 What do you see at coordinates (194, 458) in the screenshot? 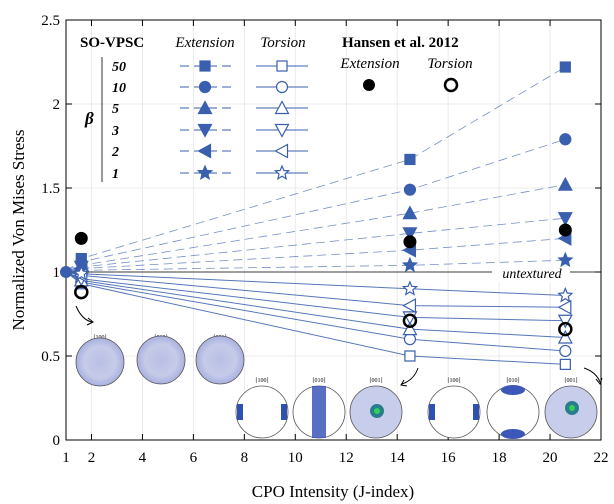
I see `x-tick-label: 6` at bounding box center [194, 458].